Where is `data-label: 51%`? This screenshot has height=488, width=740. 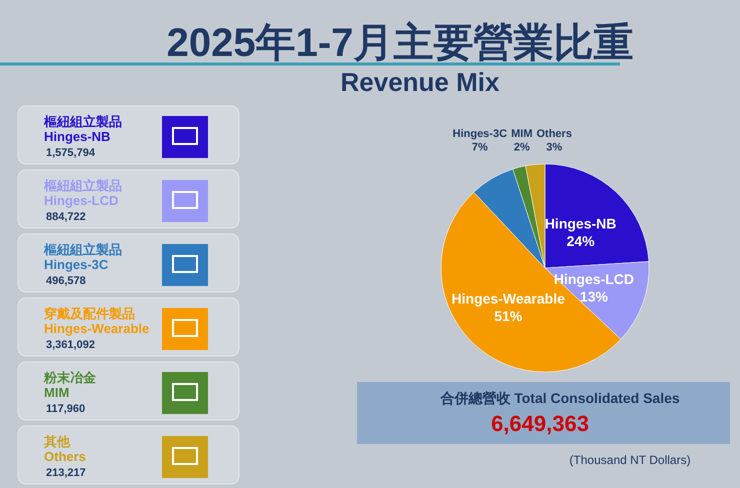 data-label: 51% is located at coordinates (508, 316).